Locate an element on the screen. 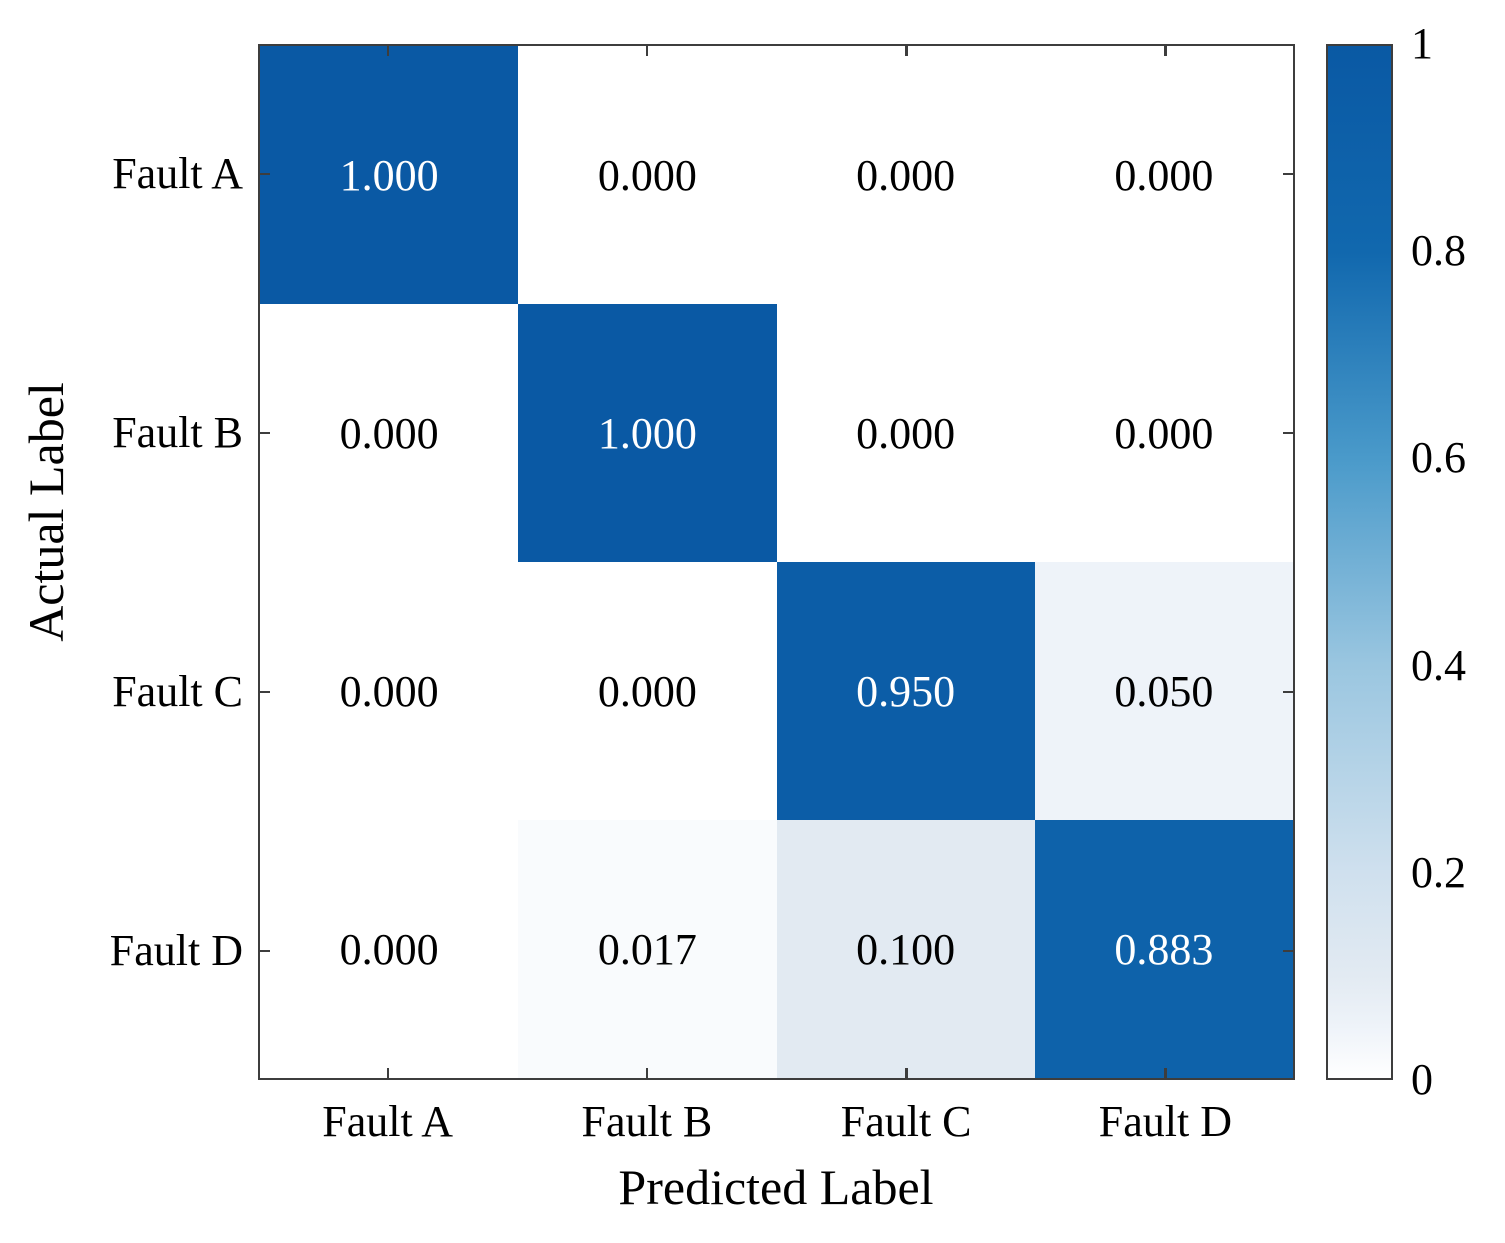  matrix-cell-r0c0: 1.000 is located at coordinates (389, 175).